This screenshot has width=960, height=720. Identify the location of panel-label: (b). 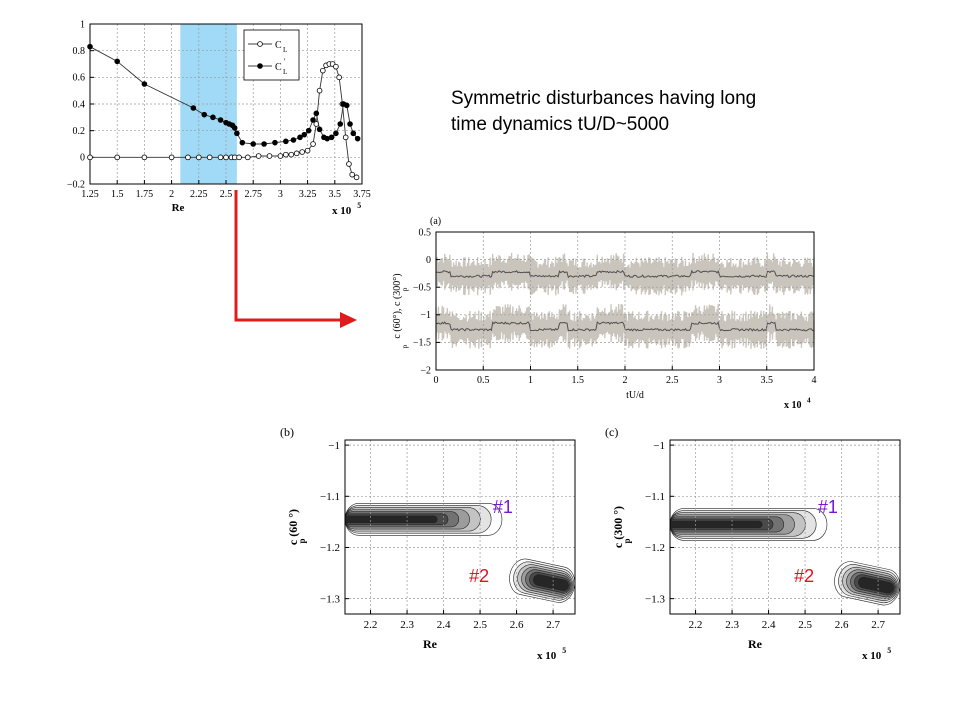
(287, 432).